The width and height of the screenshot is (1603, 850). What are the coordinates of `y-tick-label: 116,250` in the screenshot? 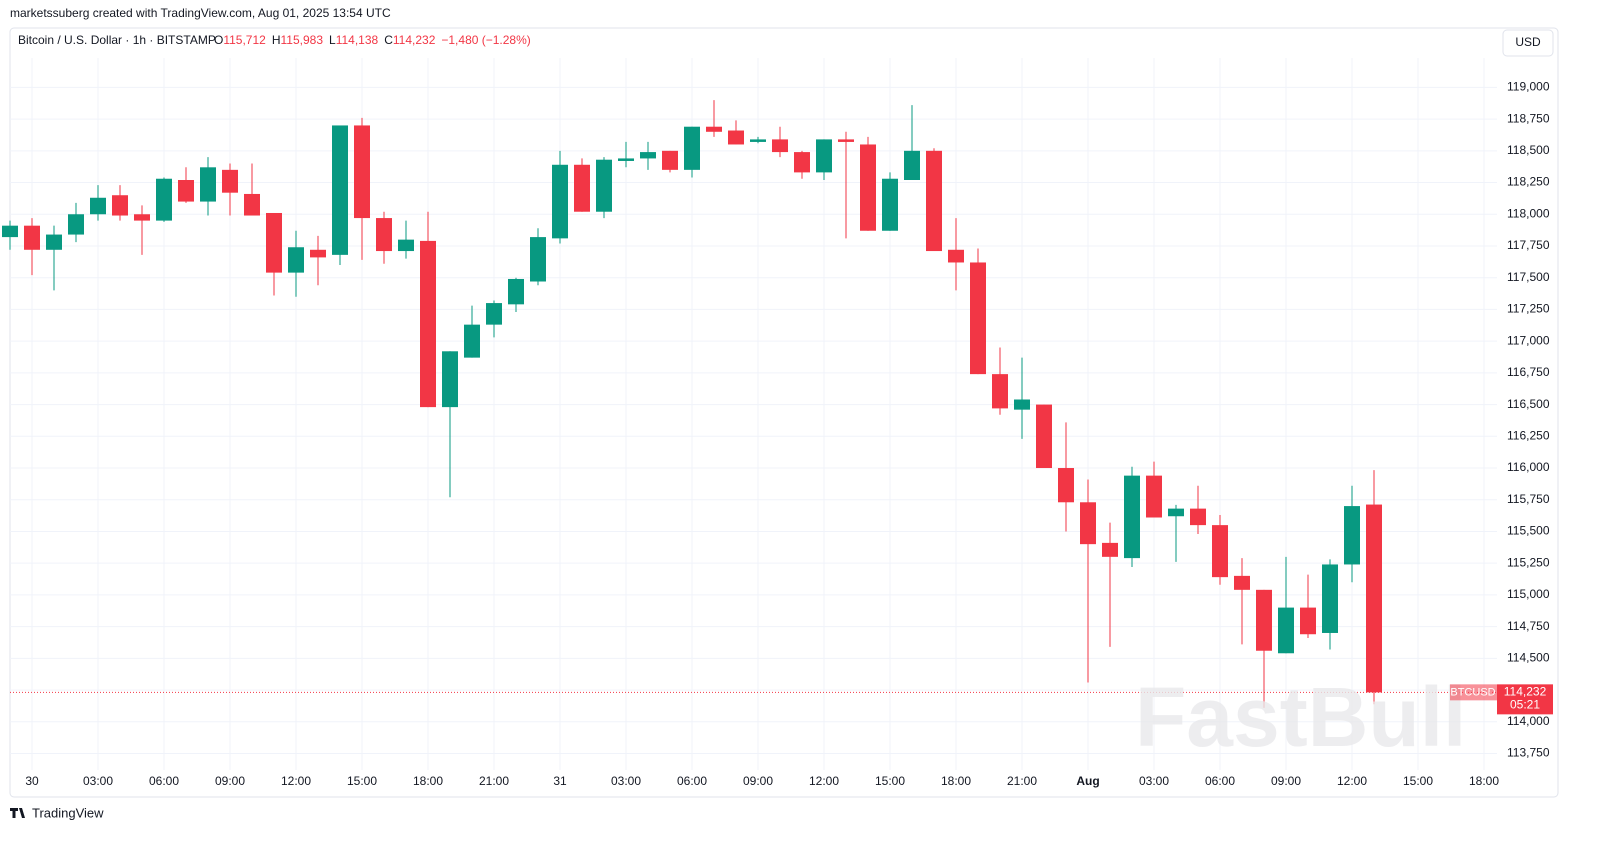 It's located at (1528, 435).